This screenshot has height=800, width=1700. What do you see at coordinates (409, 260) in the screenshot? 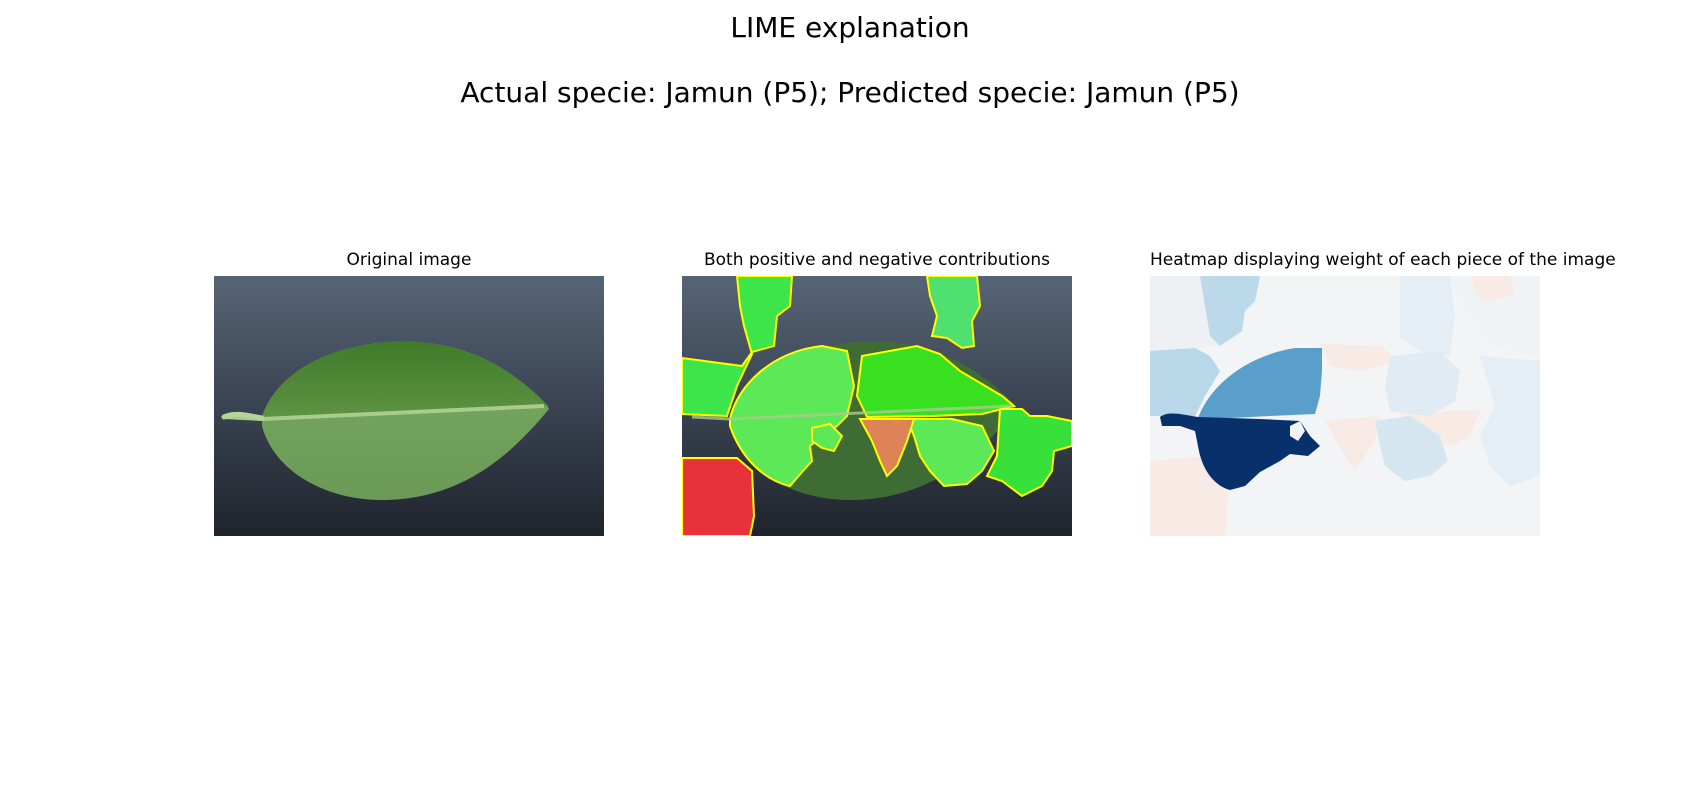
I see `original-image-title: Original image` at bounding box center [409, 260].